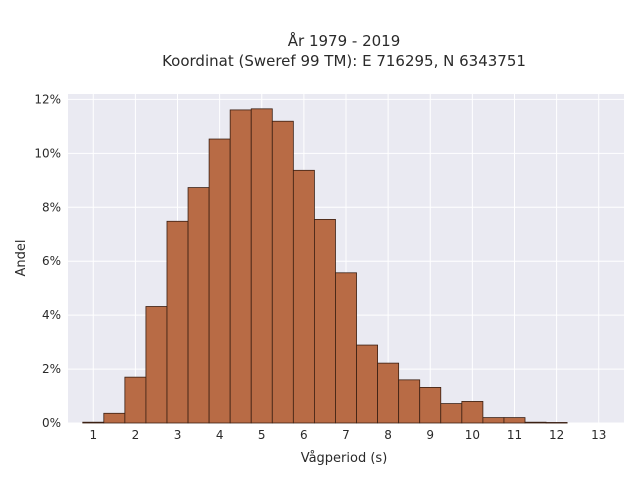  What do you see at coordinates (556, 435) in the screenshot?
I see `x-tick-label: 12` at bounding box center [556, 435].